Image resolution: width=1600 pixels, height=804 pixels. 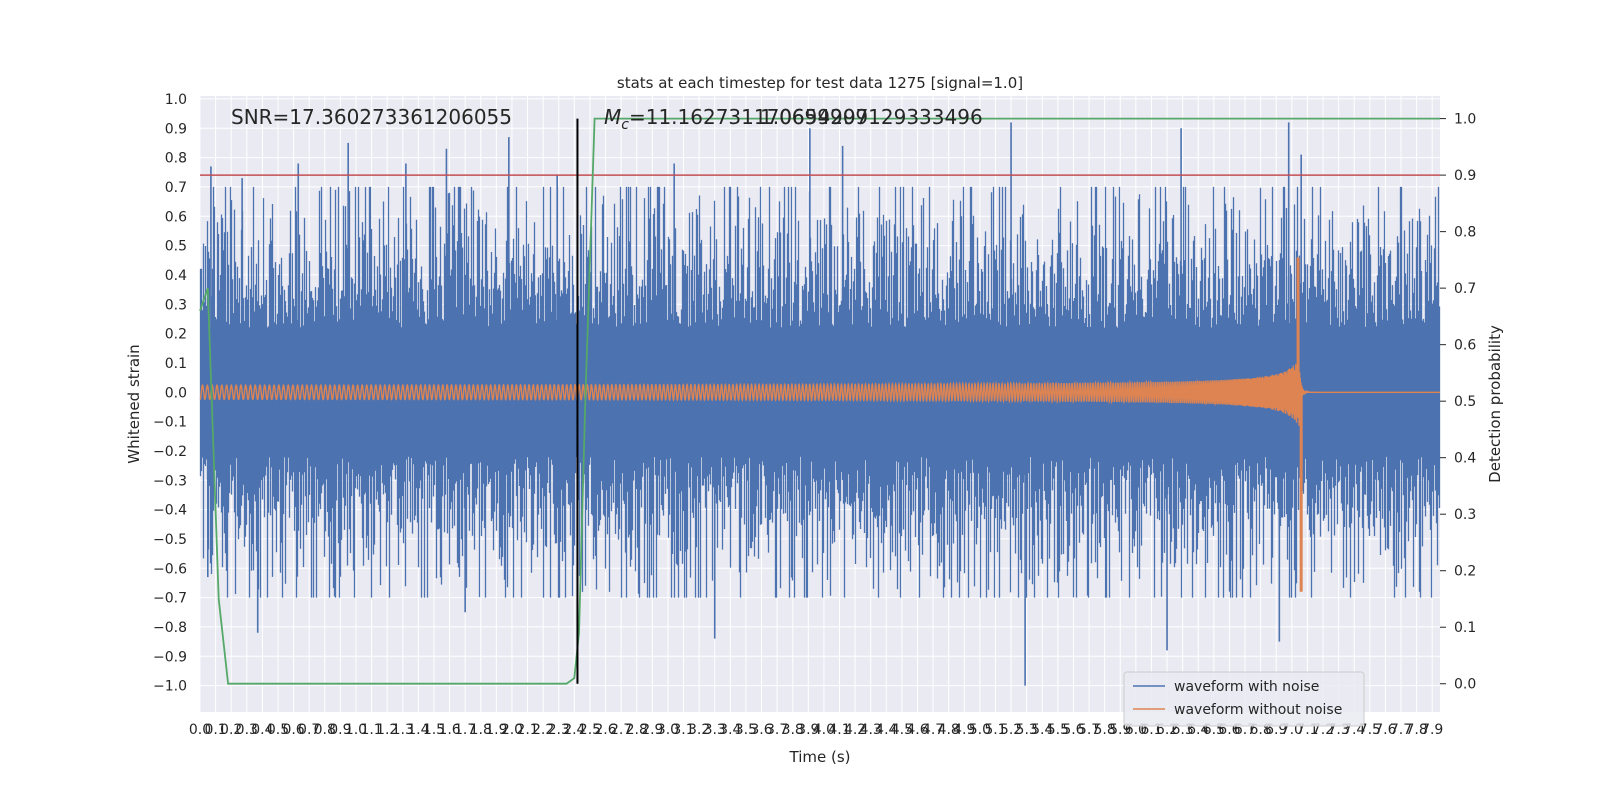 I want to click on x-tick-label: 1.1, so click(x=371, y=730).